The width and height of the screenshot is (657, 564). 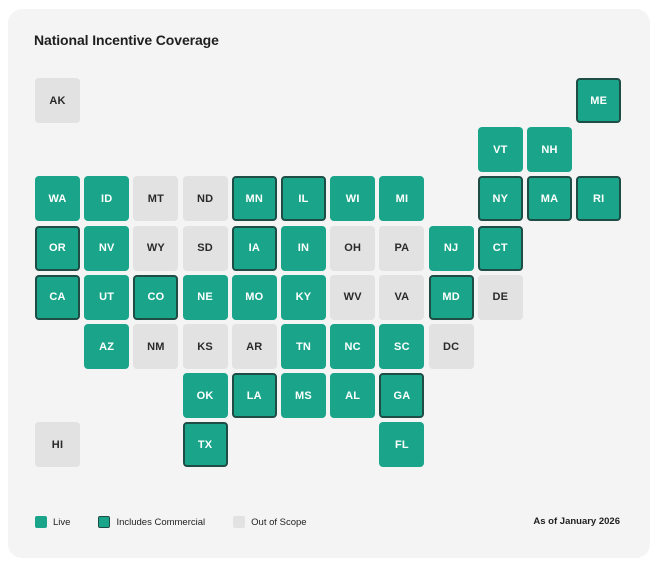 What do you see at coordinates (57, 248) in the screenshot?
I see `state-tile-or: OR` at bounding box center [57, 248].